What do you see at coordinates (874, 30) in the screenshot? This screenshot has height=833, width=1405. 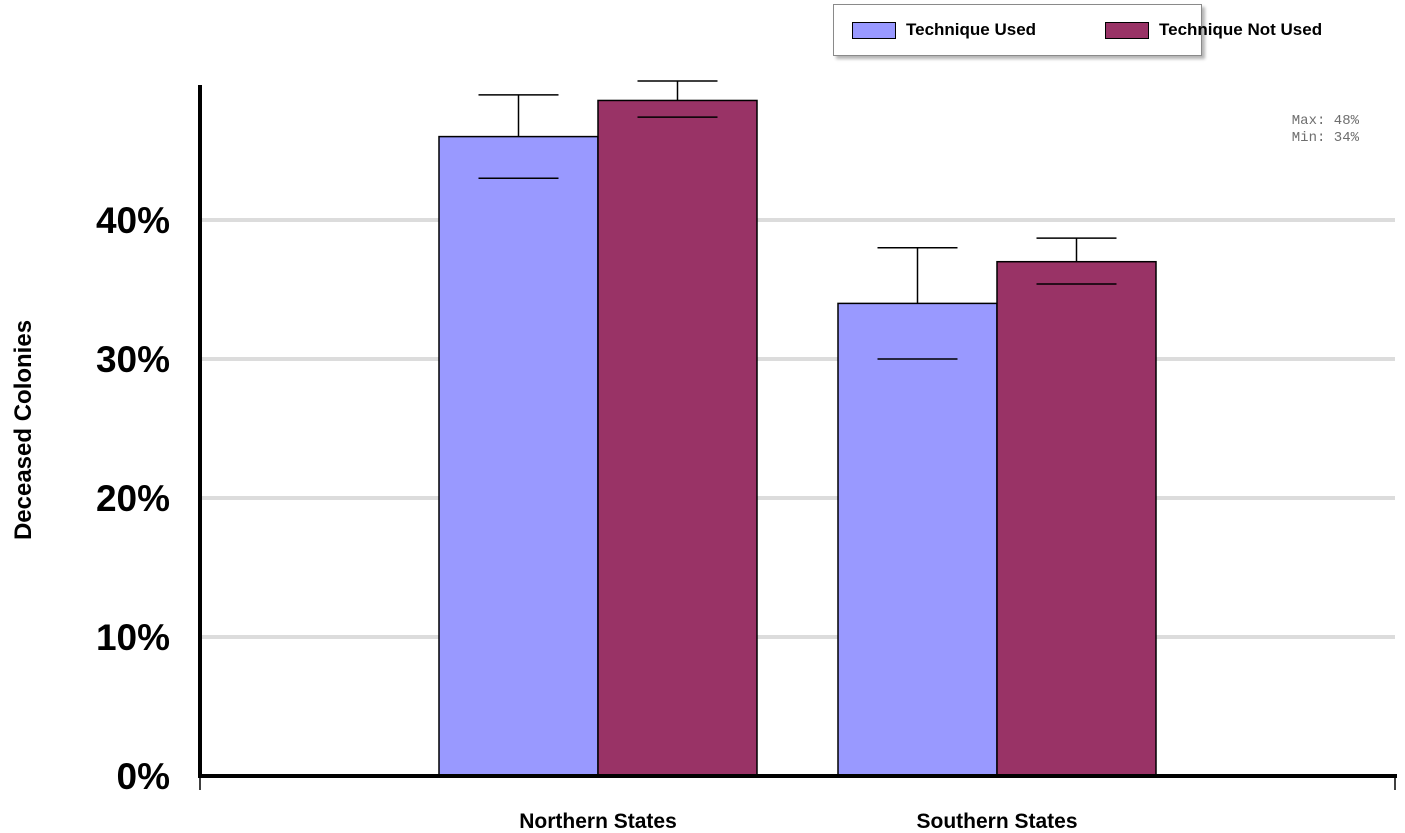 I see `legend-swatch-technique-used` at bounding box center [874, 30].